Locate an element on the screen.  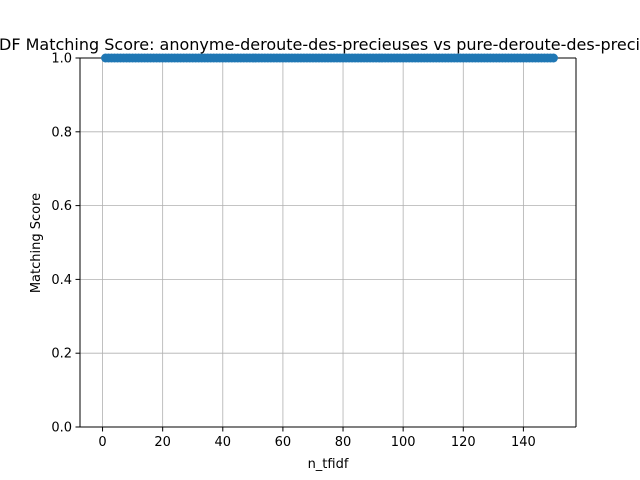
x-tick-label: 40 is located at coordinates (223, 442).